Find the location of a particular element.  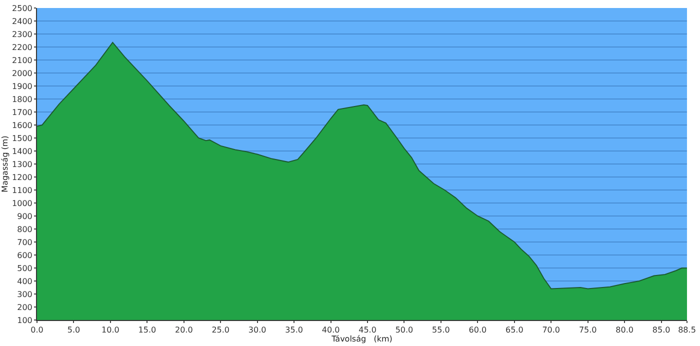

x-tick-label: 70.0 is located at coordinates (551, 330).